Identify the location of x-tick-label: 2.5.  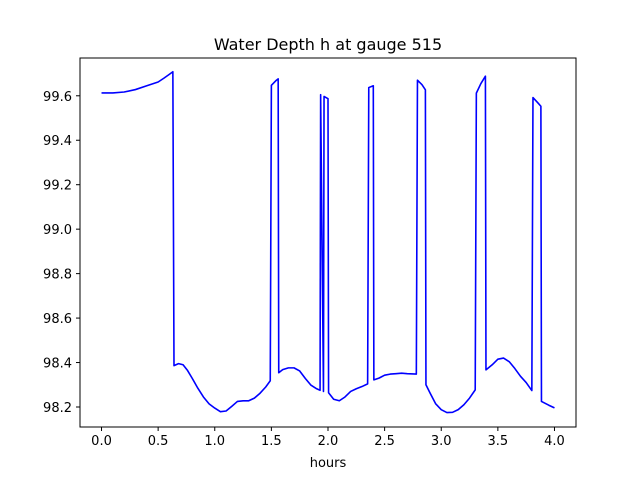
(384, 441).